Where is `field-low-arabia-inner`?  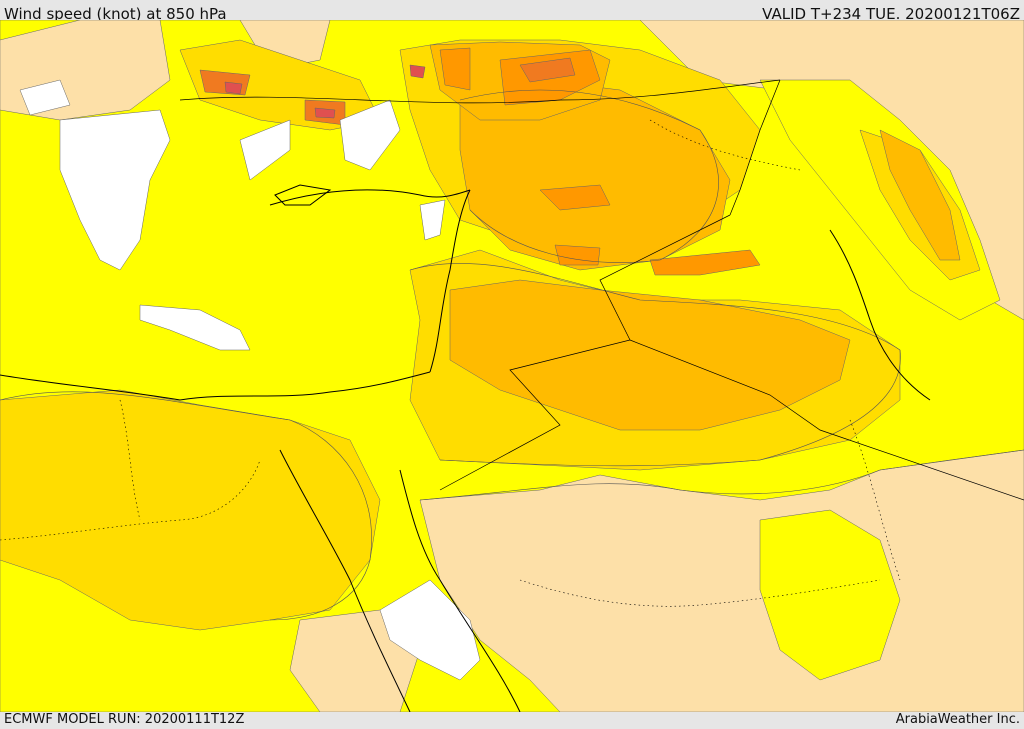
field-low-arabia-inner is located at coordinates (830, 595).